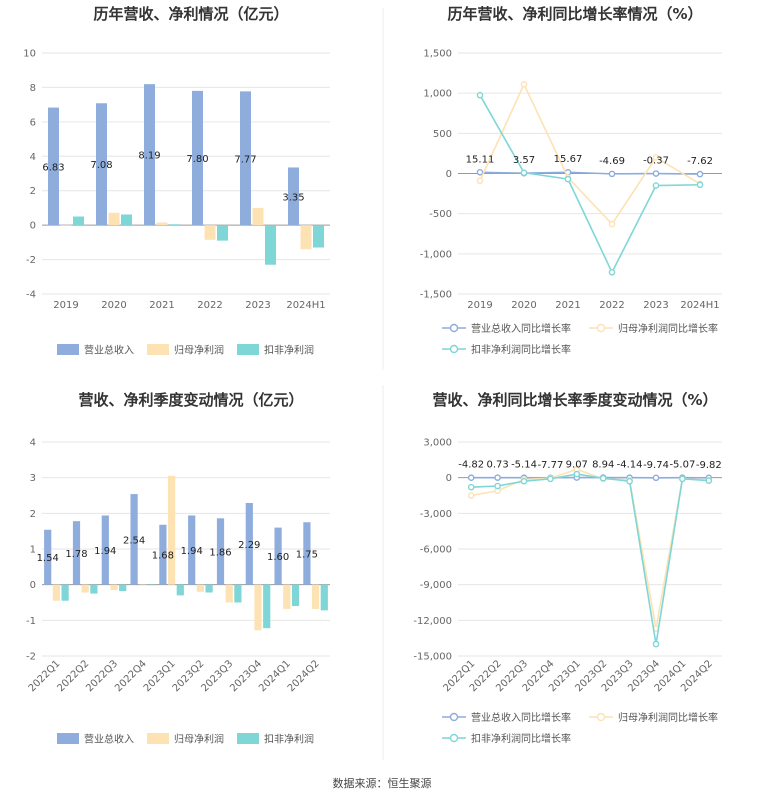  What do you see at coordinates (278, 557) in the screenshot?
I see `data-label: 1.60` at bounding box center [278, 557].